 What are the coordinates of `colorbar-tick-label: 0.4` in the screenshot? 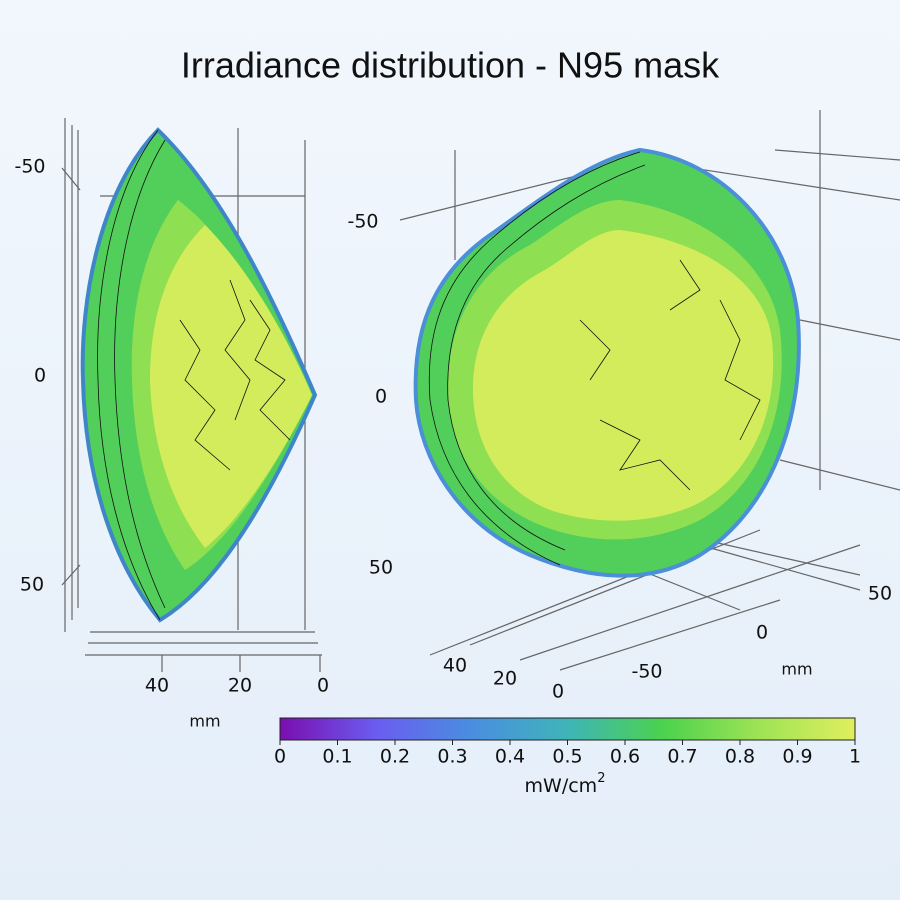 It's located at (510, 757).